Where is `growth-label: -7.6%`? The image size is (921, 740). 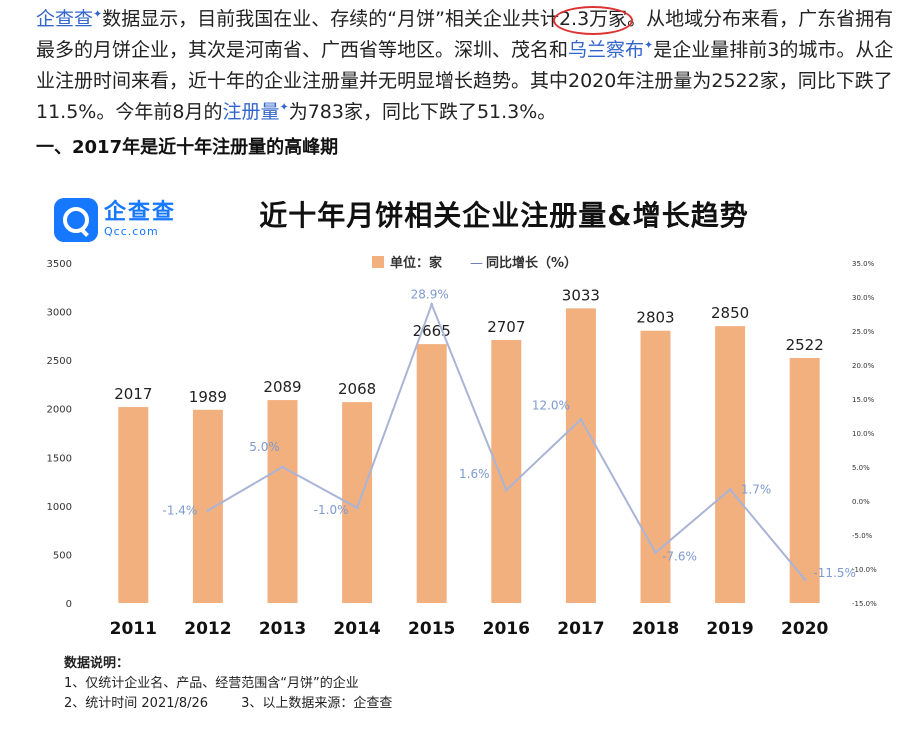 growth-label: -7.6% is located at coordinates (679, 557).